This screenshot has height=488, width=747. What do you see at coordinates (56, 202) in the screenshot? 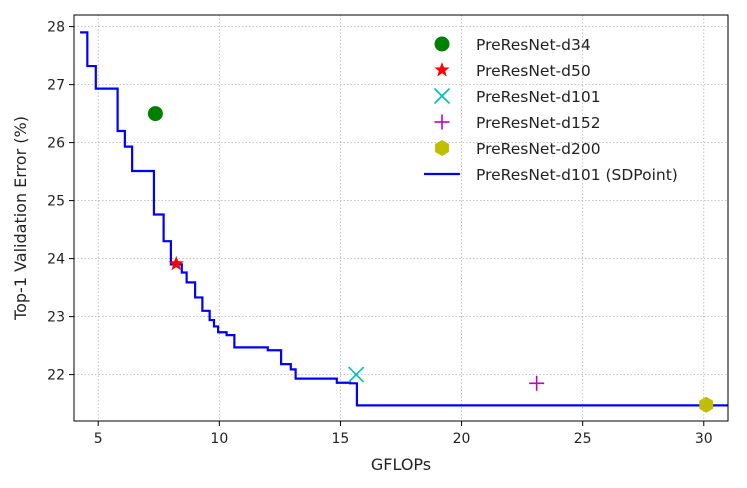
I see `y-tick-label: 25` at bounding box center [56, 202].